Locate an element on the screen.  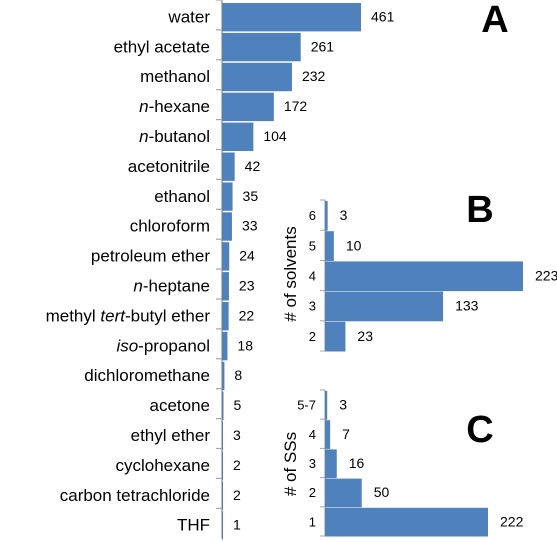
panel-a-value-label: 33 is located at coordinates (250, 226).